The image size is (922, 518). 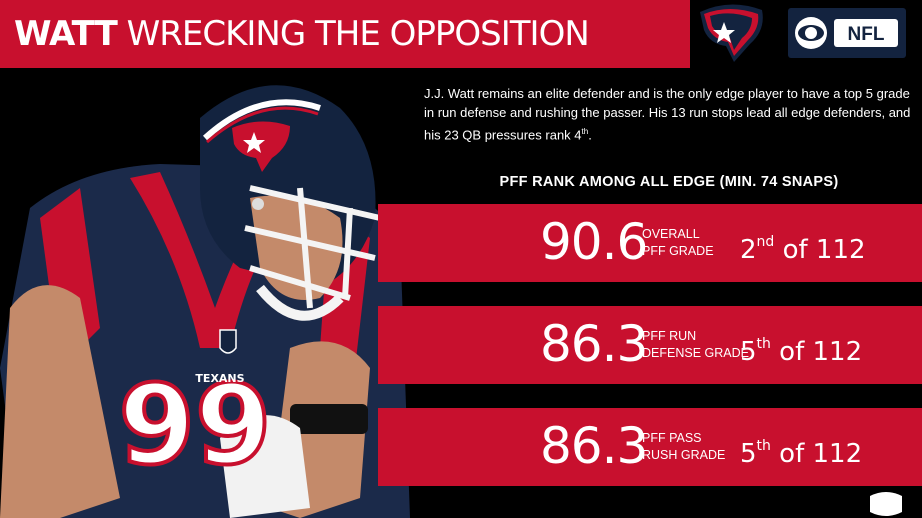 What do you see at coordinates (765, 242) in the screenshot?
I see `rank-suffix: nd` at bounding box center [765, 242].